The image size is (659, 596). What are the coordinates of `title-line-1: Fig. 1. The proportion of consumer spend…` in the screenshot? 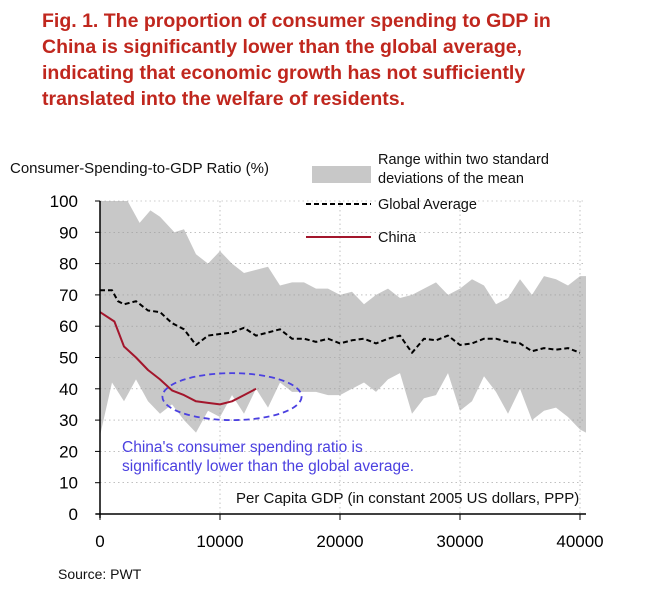 It's located at (296, 21).